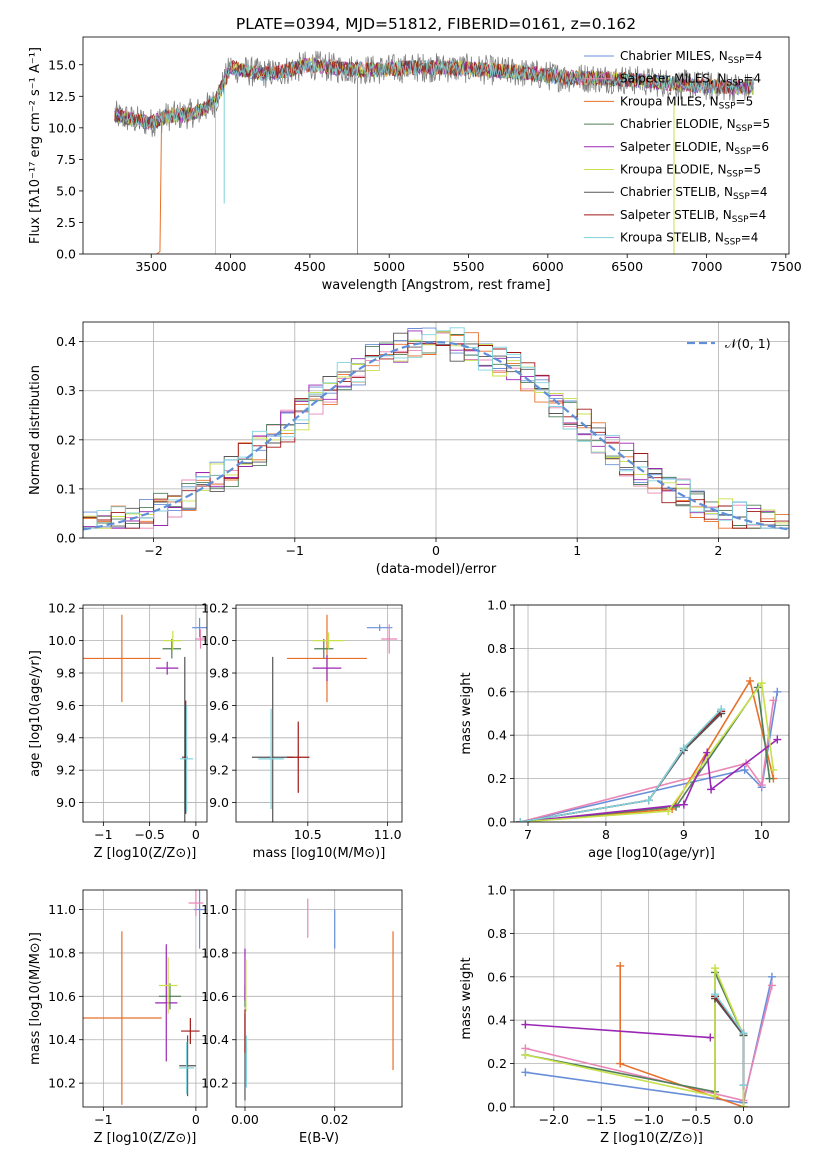 This screenshot has height=1170, width=819. I want to click on y-tick-label: 0.3, so click(66, 390).